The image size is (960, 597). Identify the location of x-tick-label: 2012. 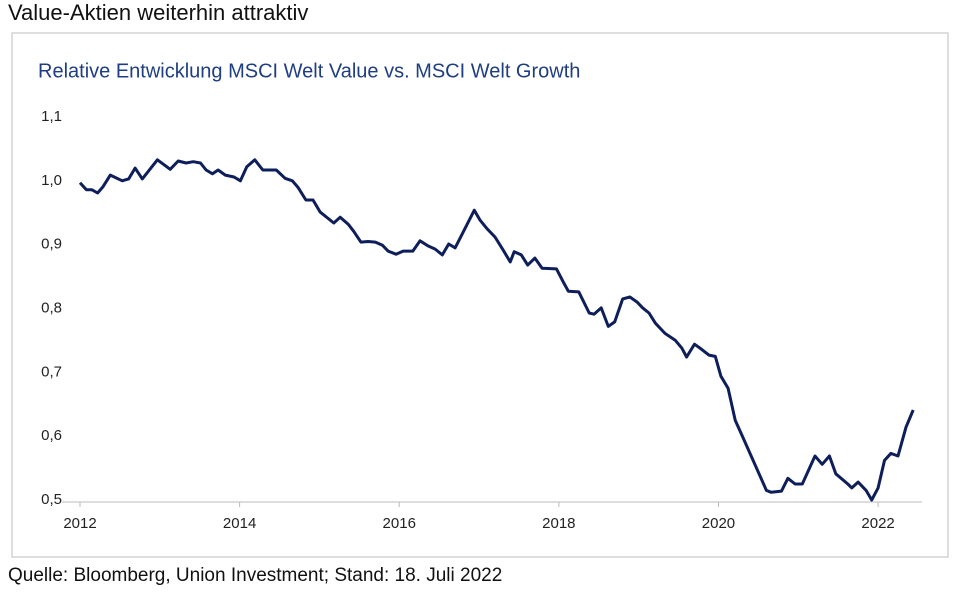
(79, 523).